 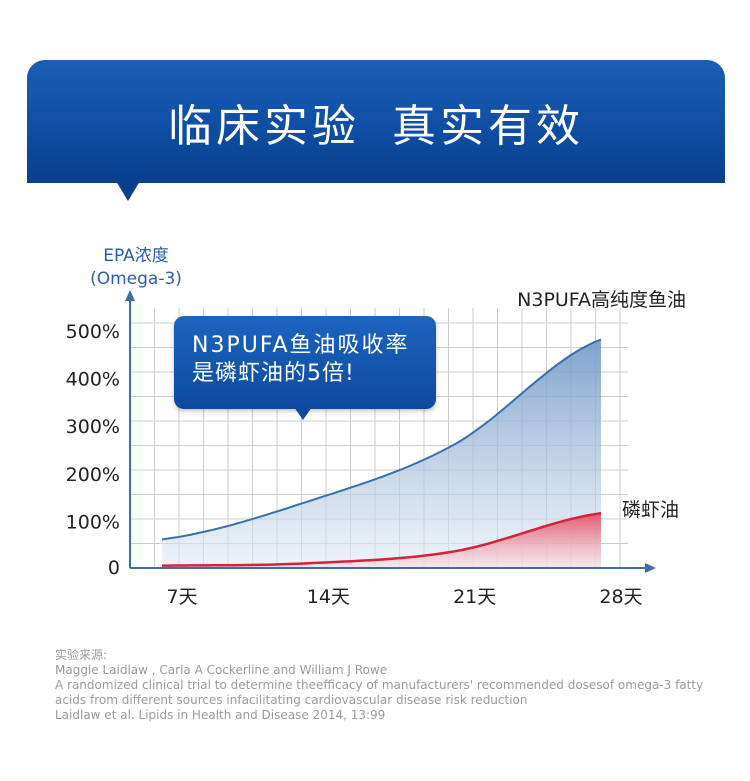 What do you see at coordinates (328, 597) in the screenshot?
I see `x-tick-label: 14天` at bounding box center [328, 597].